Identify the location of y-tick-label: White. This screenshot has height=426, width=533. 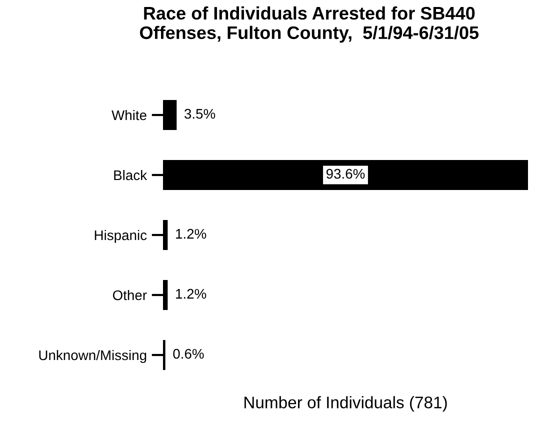
(129, 115).